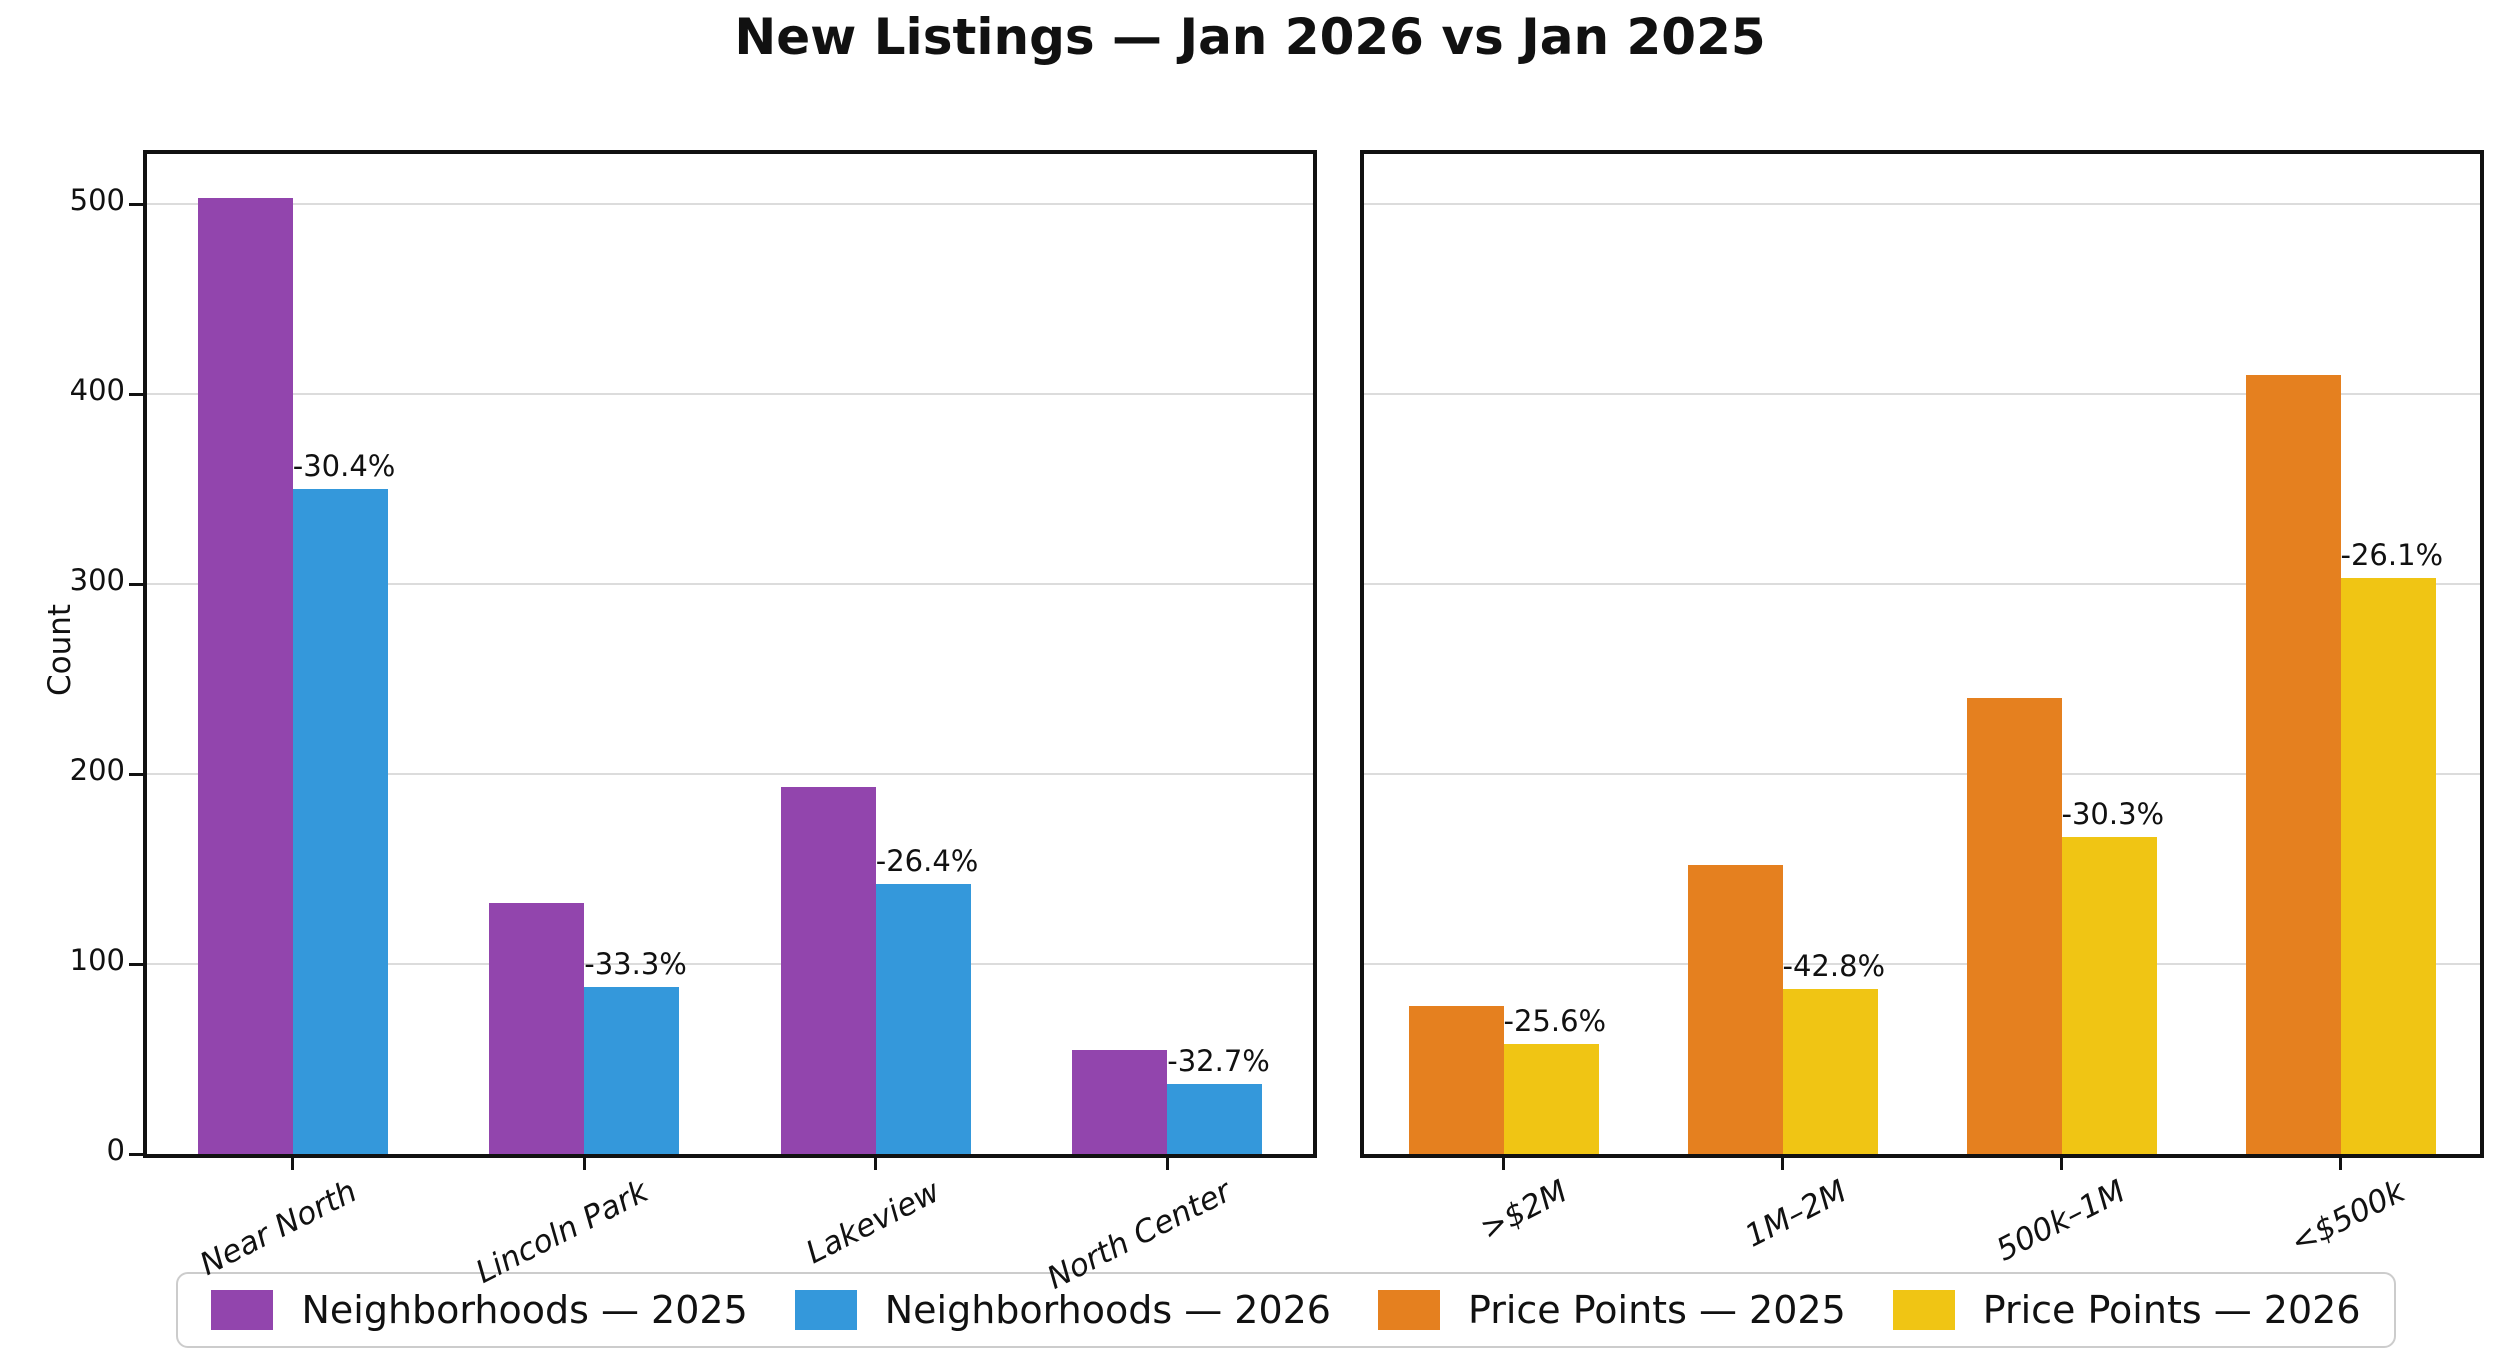 The width and height of the screenshot is (2500, 1356). I want to click on pct-change-label: -42.8%, so click(1834, 965).